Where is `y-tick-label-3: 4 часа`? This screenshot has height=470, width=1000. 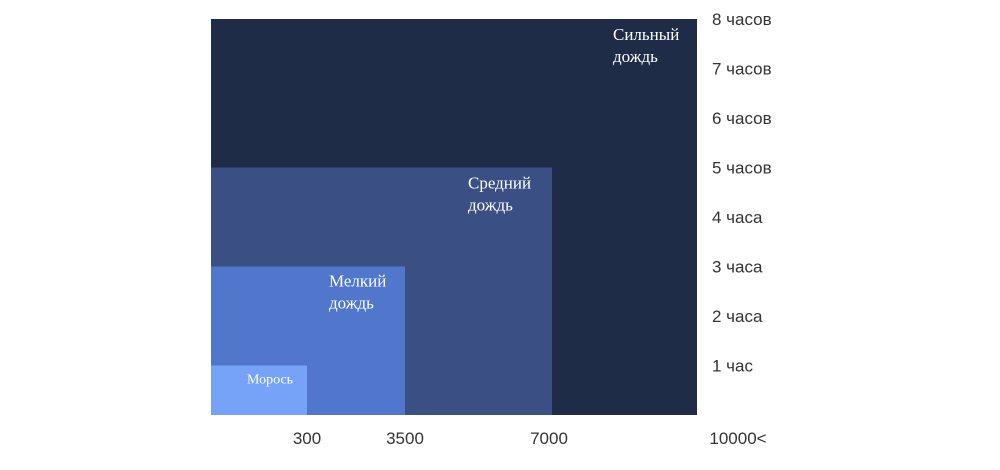
y-tick-label-3: 4 часа is located at coordinates (737, 217).